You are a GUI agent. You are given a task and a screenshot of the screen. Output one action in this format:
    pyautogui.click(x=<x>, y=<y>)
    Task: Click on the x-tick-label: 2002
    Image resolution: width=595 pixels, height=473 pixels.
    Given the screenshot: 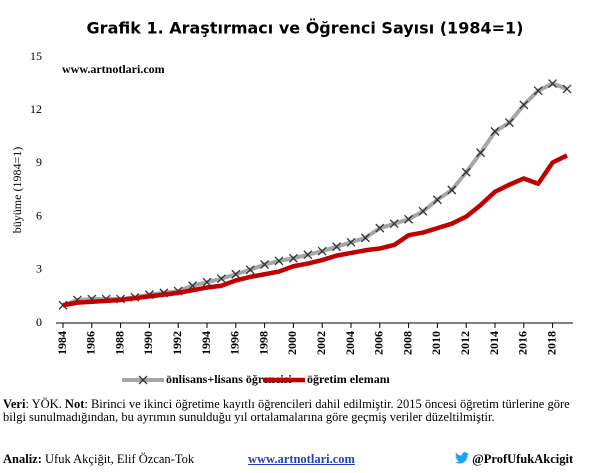 What is the action you would take?
    pyautogui.click(x=321, y=343)
    